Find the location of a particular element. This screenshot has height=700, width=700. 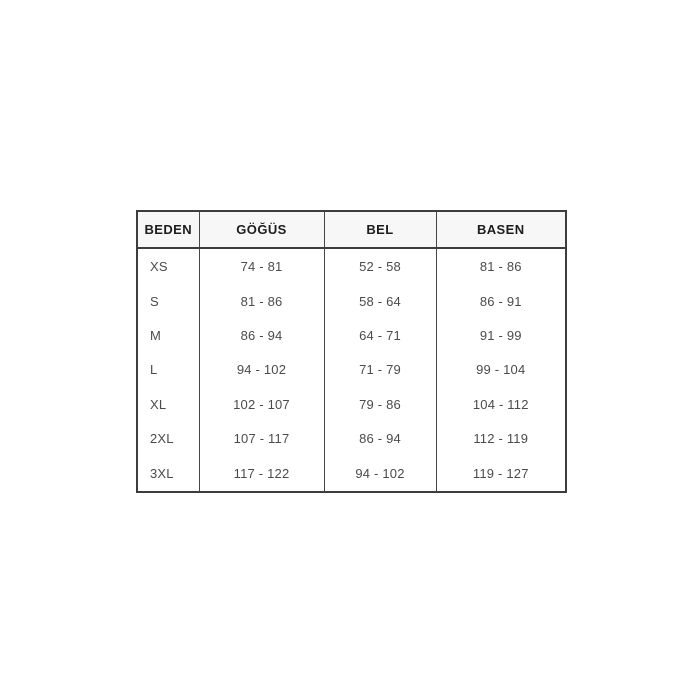

waist-range: 64 - 71 is located at coordinates (379, 335).